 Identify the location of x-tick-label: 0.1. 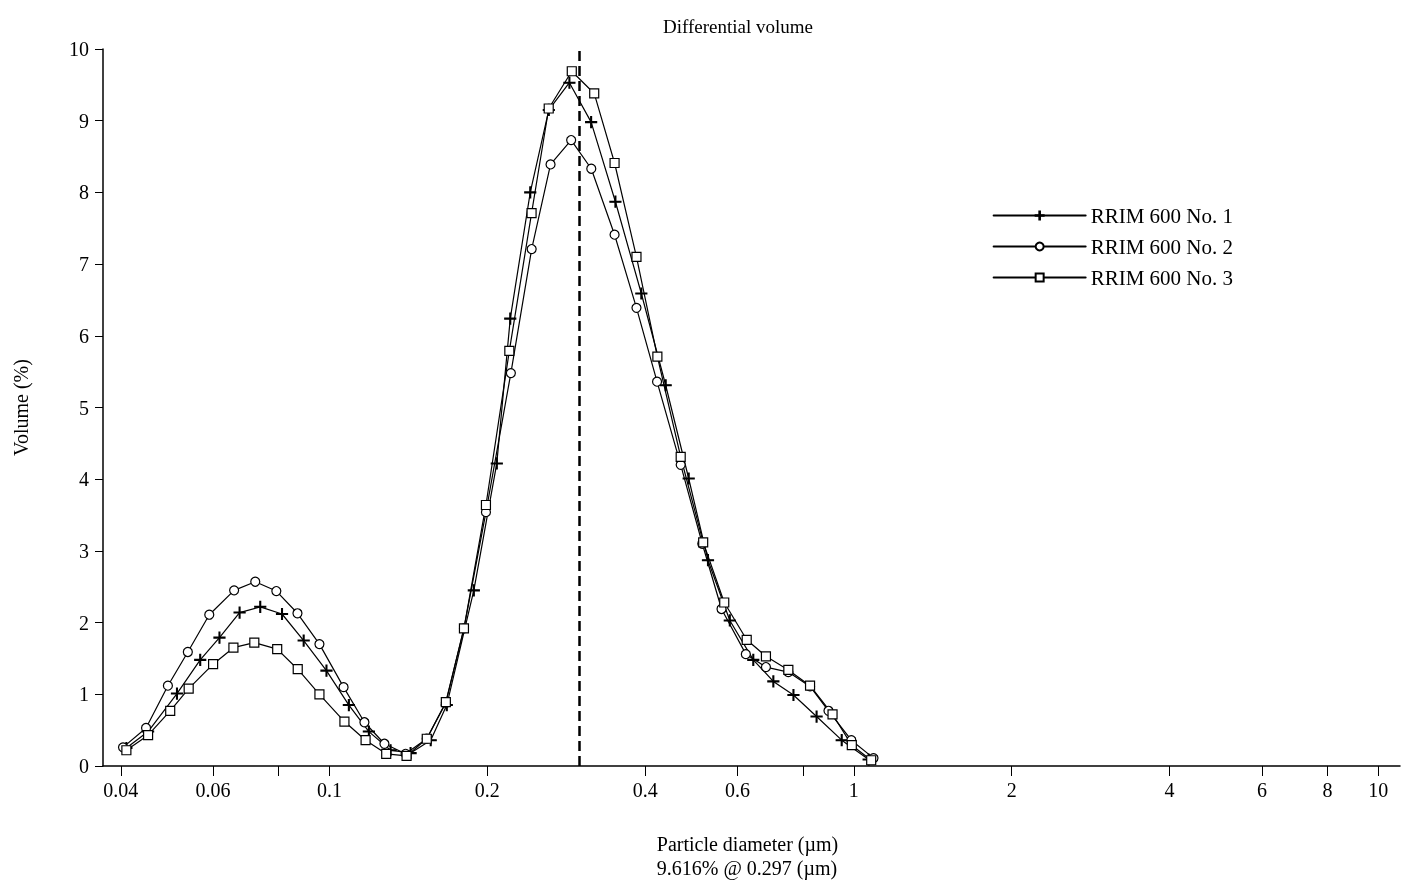
(329, 790).